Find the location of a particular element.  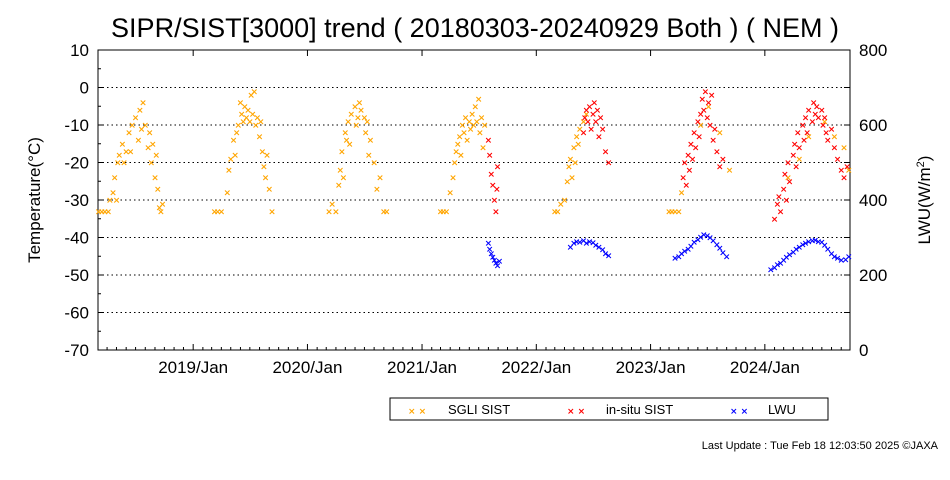

y-tick-label: -40 is located at coordinates (76, 238).